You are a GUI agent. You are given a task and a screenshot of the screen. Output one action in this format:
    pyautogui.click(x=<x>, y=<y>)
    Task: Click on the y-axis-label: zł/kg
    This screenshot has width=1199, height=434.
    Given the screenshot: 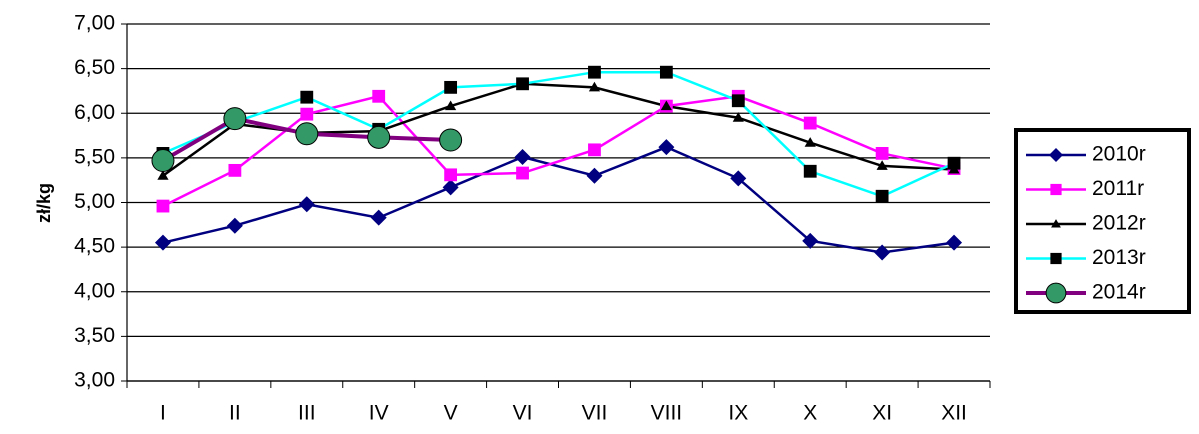 What is the action you would take?
    pyautogui.click(x=44, y=203)
    